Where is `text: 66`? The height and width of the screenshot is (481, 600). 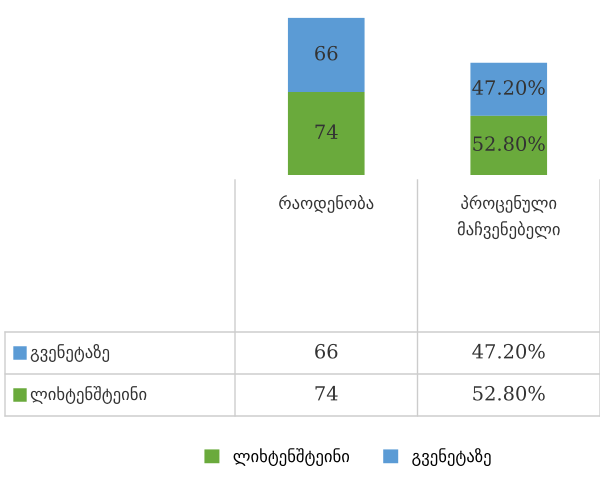
text: 66 is located at coordinates (326, 53).